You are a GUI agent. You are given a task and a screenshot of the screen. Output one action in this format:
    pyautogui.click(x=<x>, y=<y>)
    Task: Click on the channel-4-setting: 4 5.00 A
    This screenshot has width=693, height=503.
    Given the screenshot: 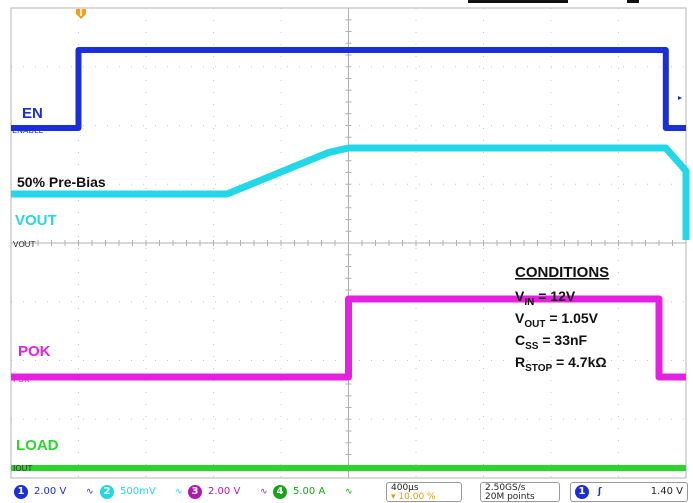 What is the action you would take?
    pyautogui.click(x=299, y=492)
    